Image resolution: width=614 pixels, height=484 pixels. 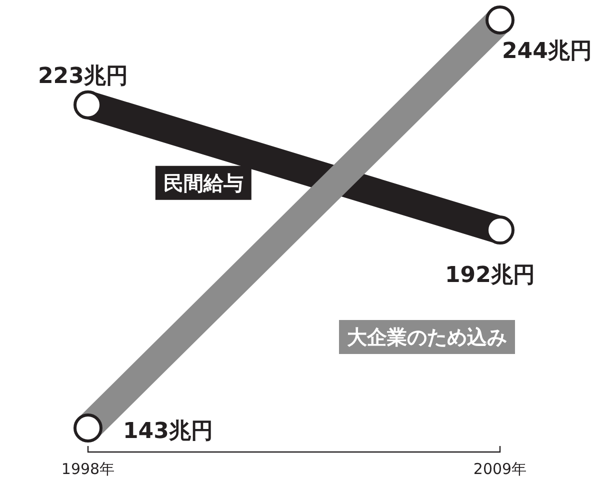 I want to click on series-label: 民間給与, so click(x=203, y=182).